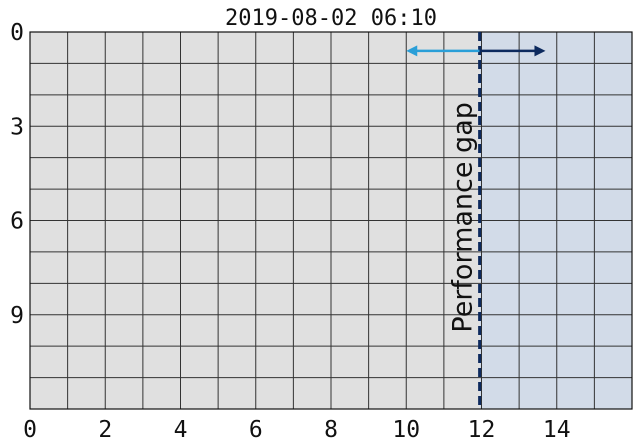 The width and height of the screenshot is (639, 442). Describe the element at coordinates (17, 316) in the screenshot. I see `y-tick-label: 9` at that location.